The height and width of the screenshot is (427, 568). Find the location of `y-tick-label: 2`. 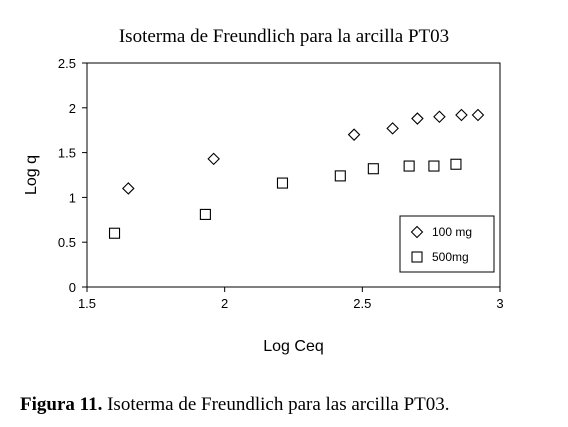

y-tick-label: 2 is located at coordinates (72, 108).